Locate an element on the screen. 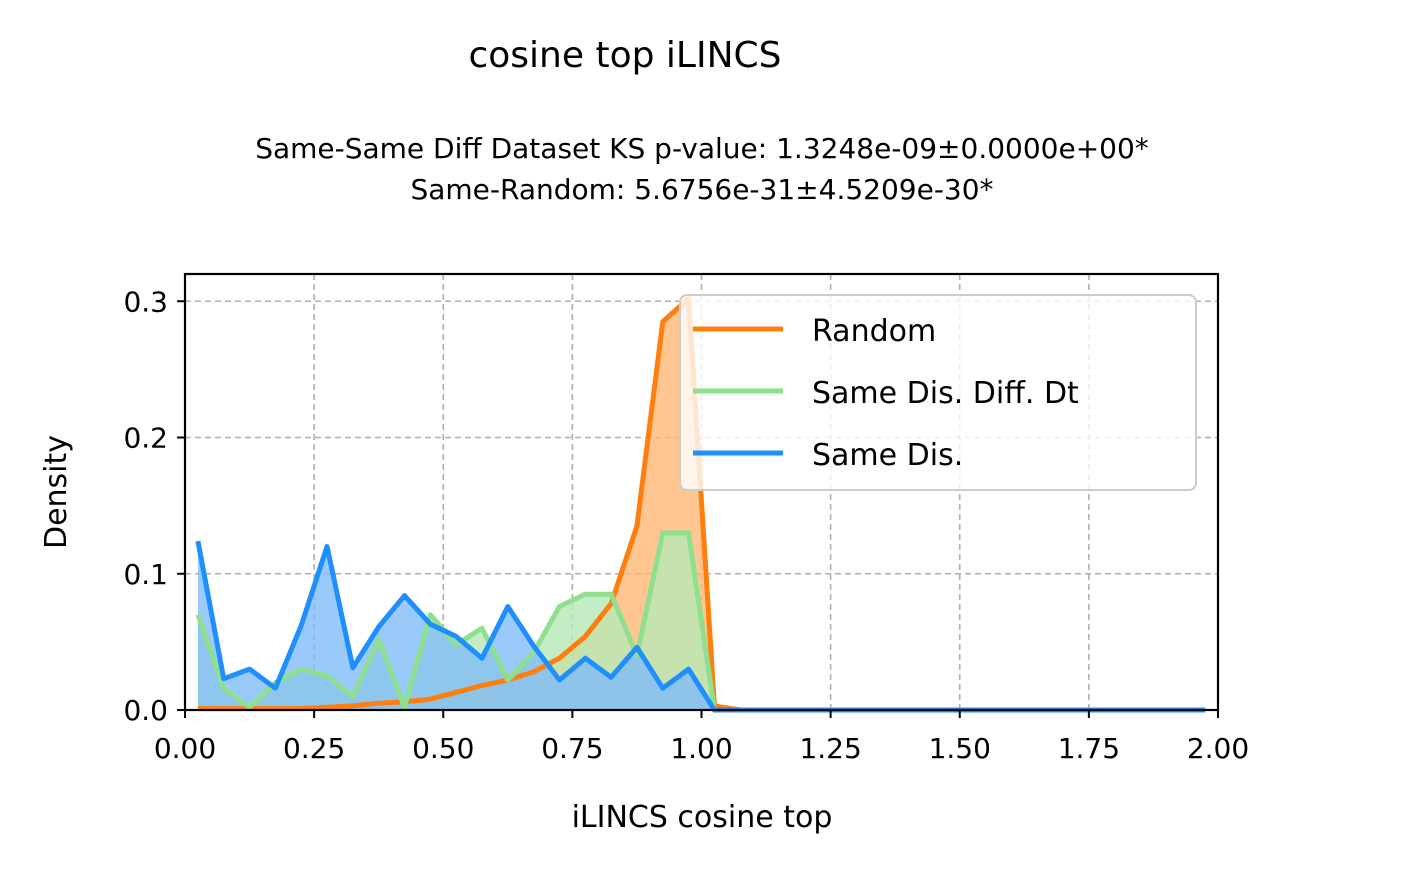 The width and height of the screenshot is (1403, 870). area-fill-same-dis is located at coordinates (701, 625).